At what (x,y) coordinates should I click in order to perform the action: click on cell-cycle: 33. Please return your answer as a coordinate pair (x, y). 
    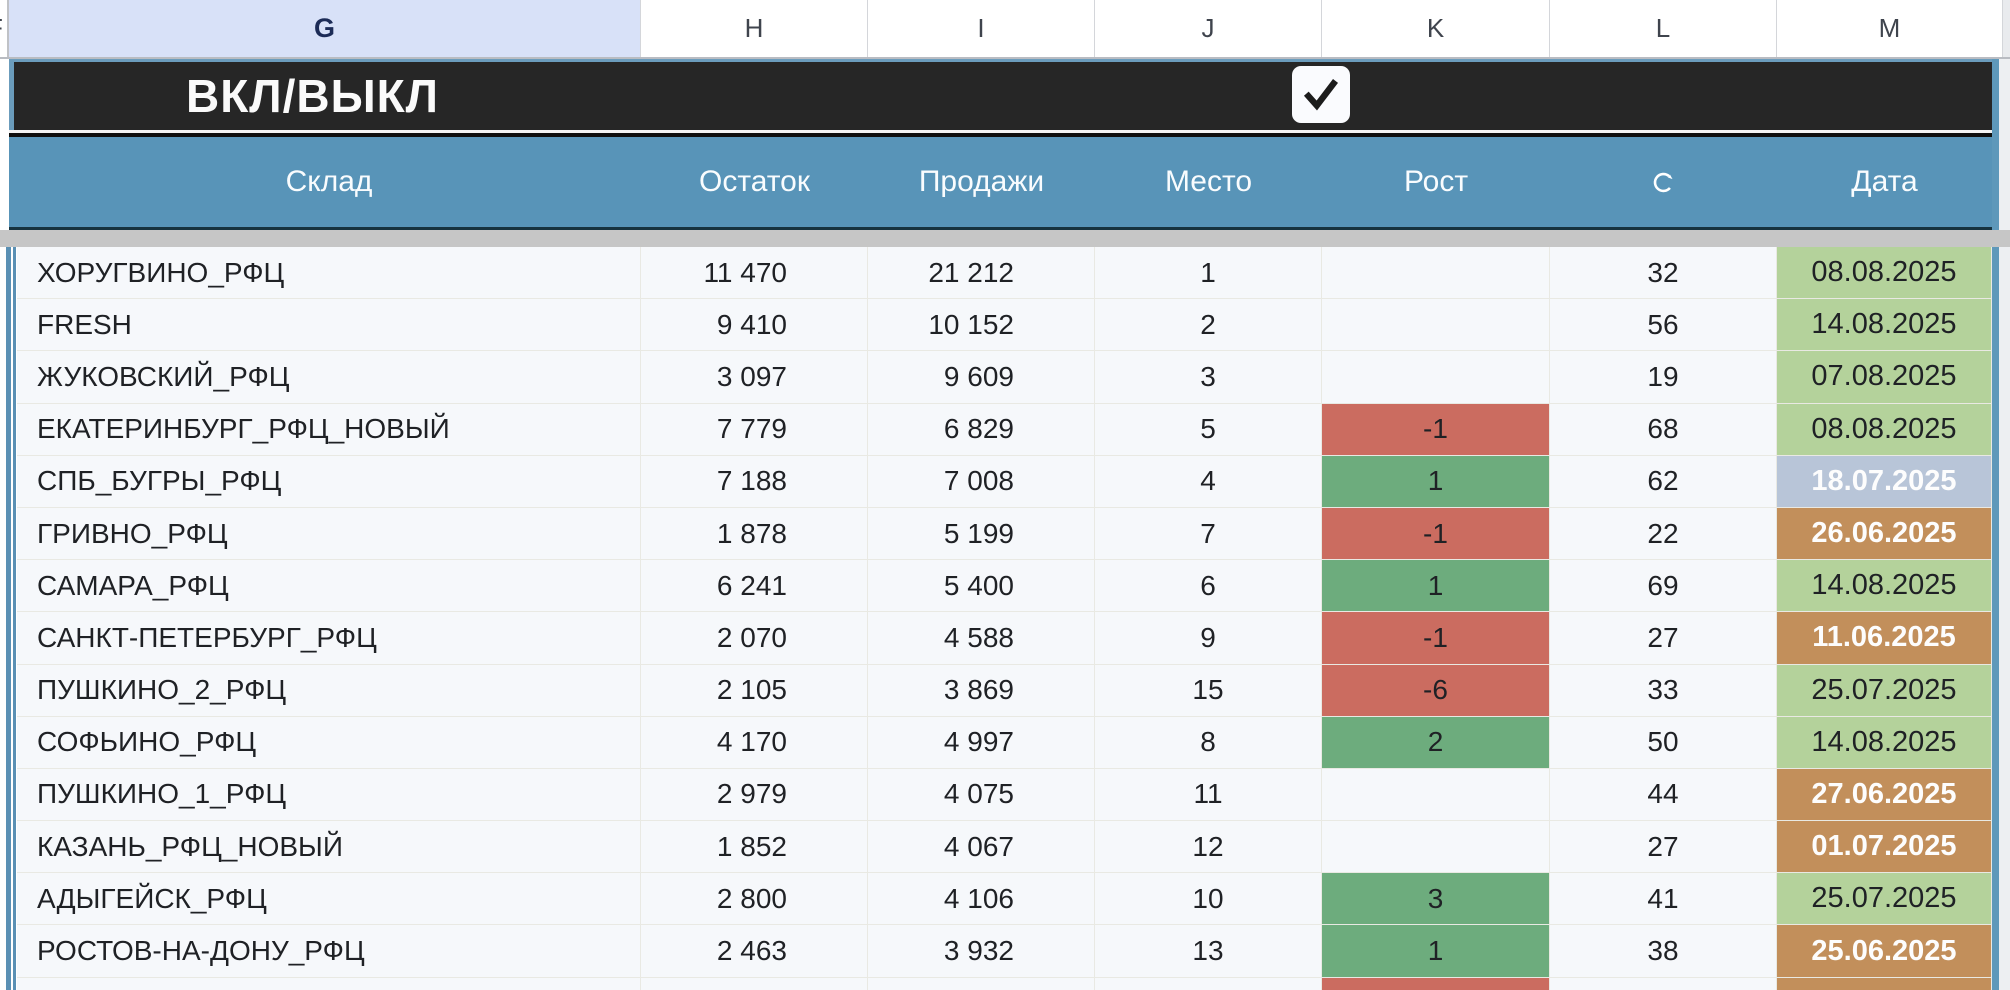
    Looking at the image, I should click on (1663, 690).